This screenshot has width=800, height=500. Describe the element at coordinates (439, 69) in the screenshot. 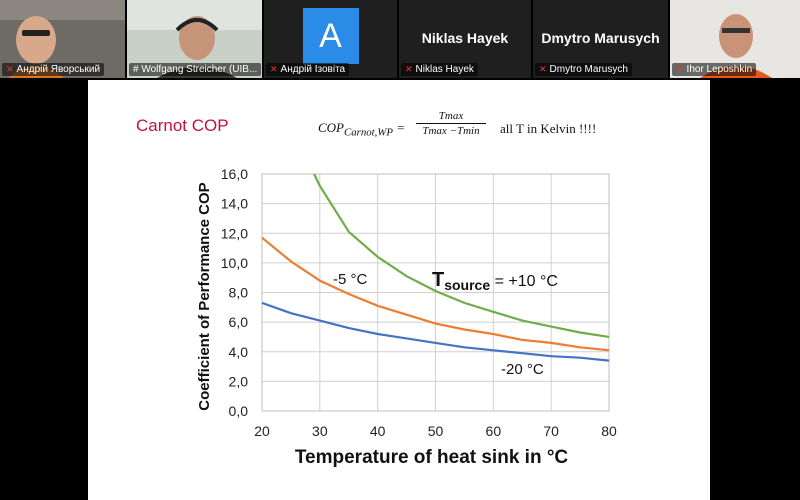

I see `participant-name-label: ✕ Niklas Hayek` at that location.